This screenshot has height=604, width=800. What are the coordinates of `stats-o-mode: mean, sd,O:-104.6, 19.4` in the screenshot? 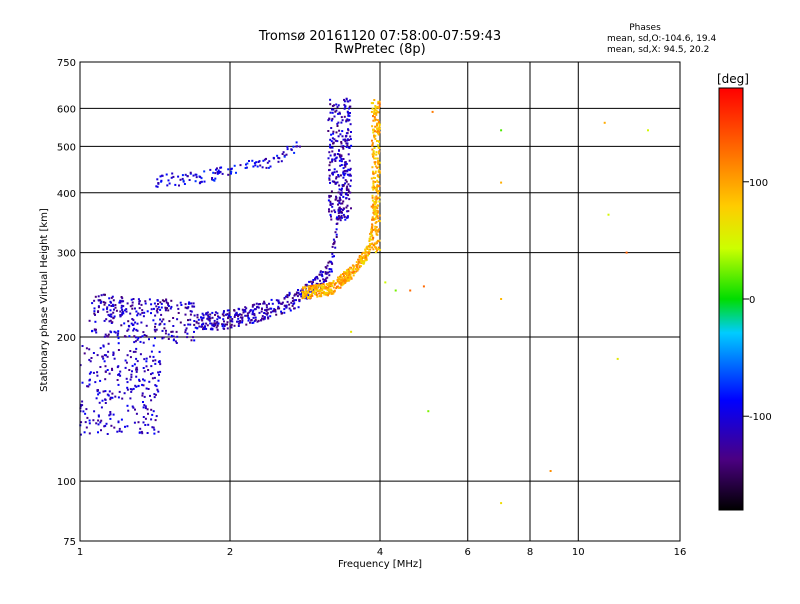 It's located at (662, 39).